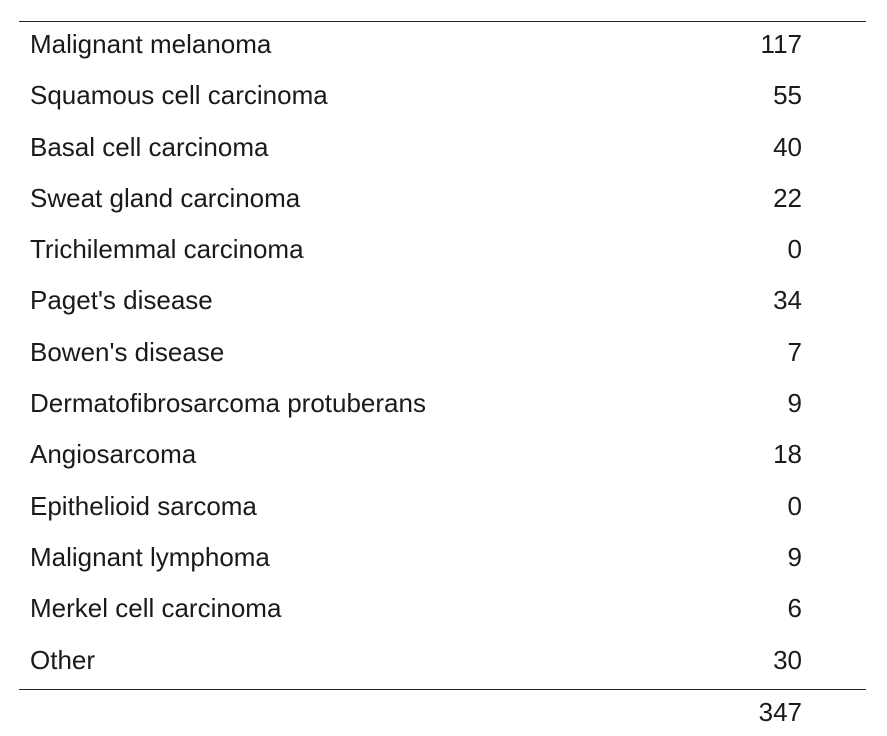 Image resolution: width=887 pixels, height=736 pixels. What do you see at coordinates (442, 611) in the screenshot?
I see `table-row: Merkel cell carcinoma 6` at bounding box center [442, 611].